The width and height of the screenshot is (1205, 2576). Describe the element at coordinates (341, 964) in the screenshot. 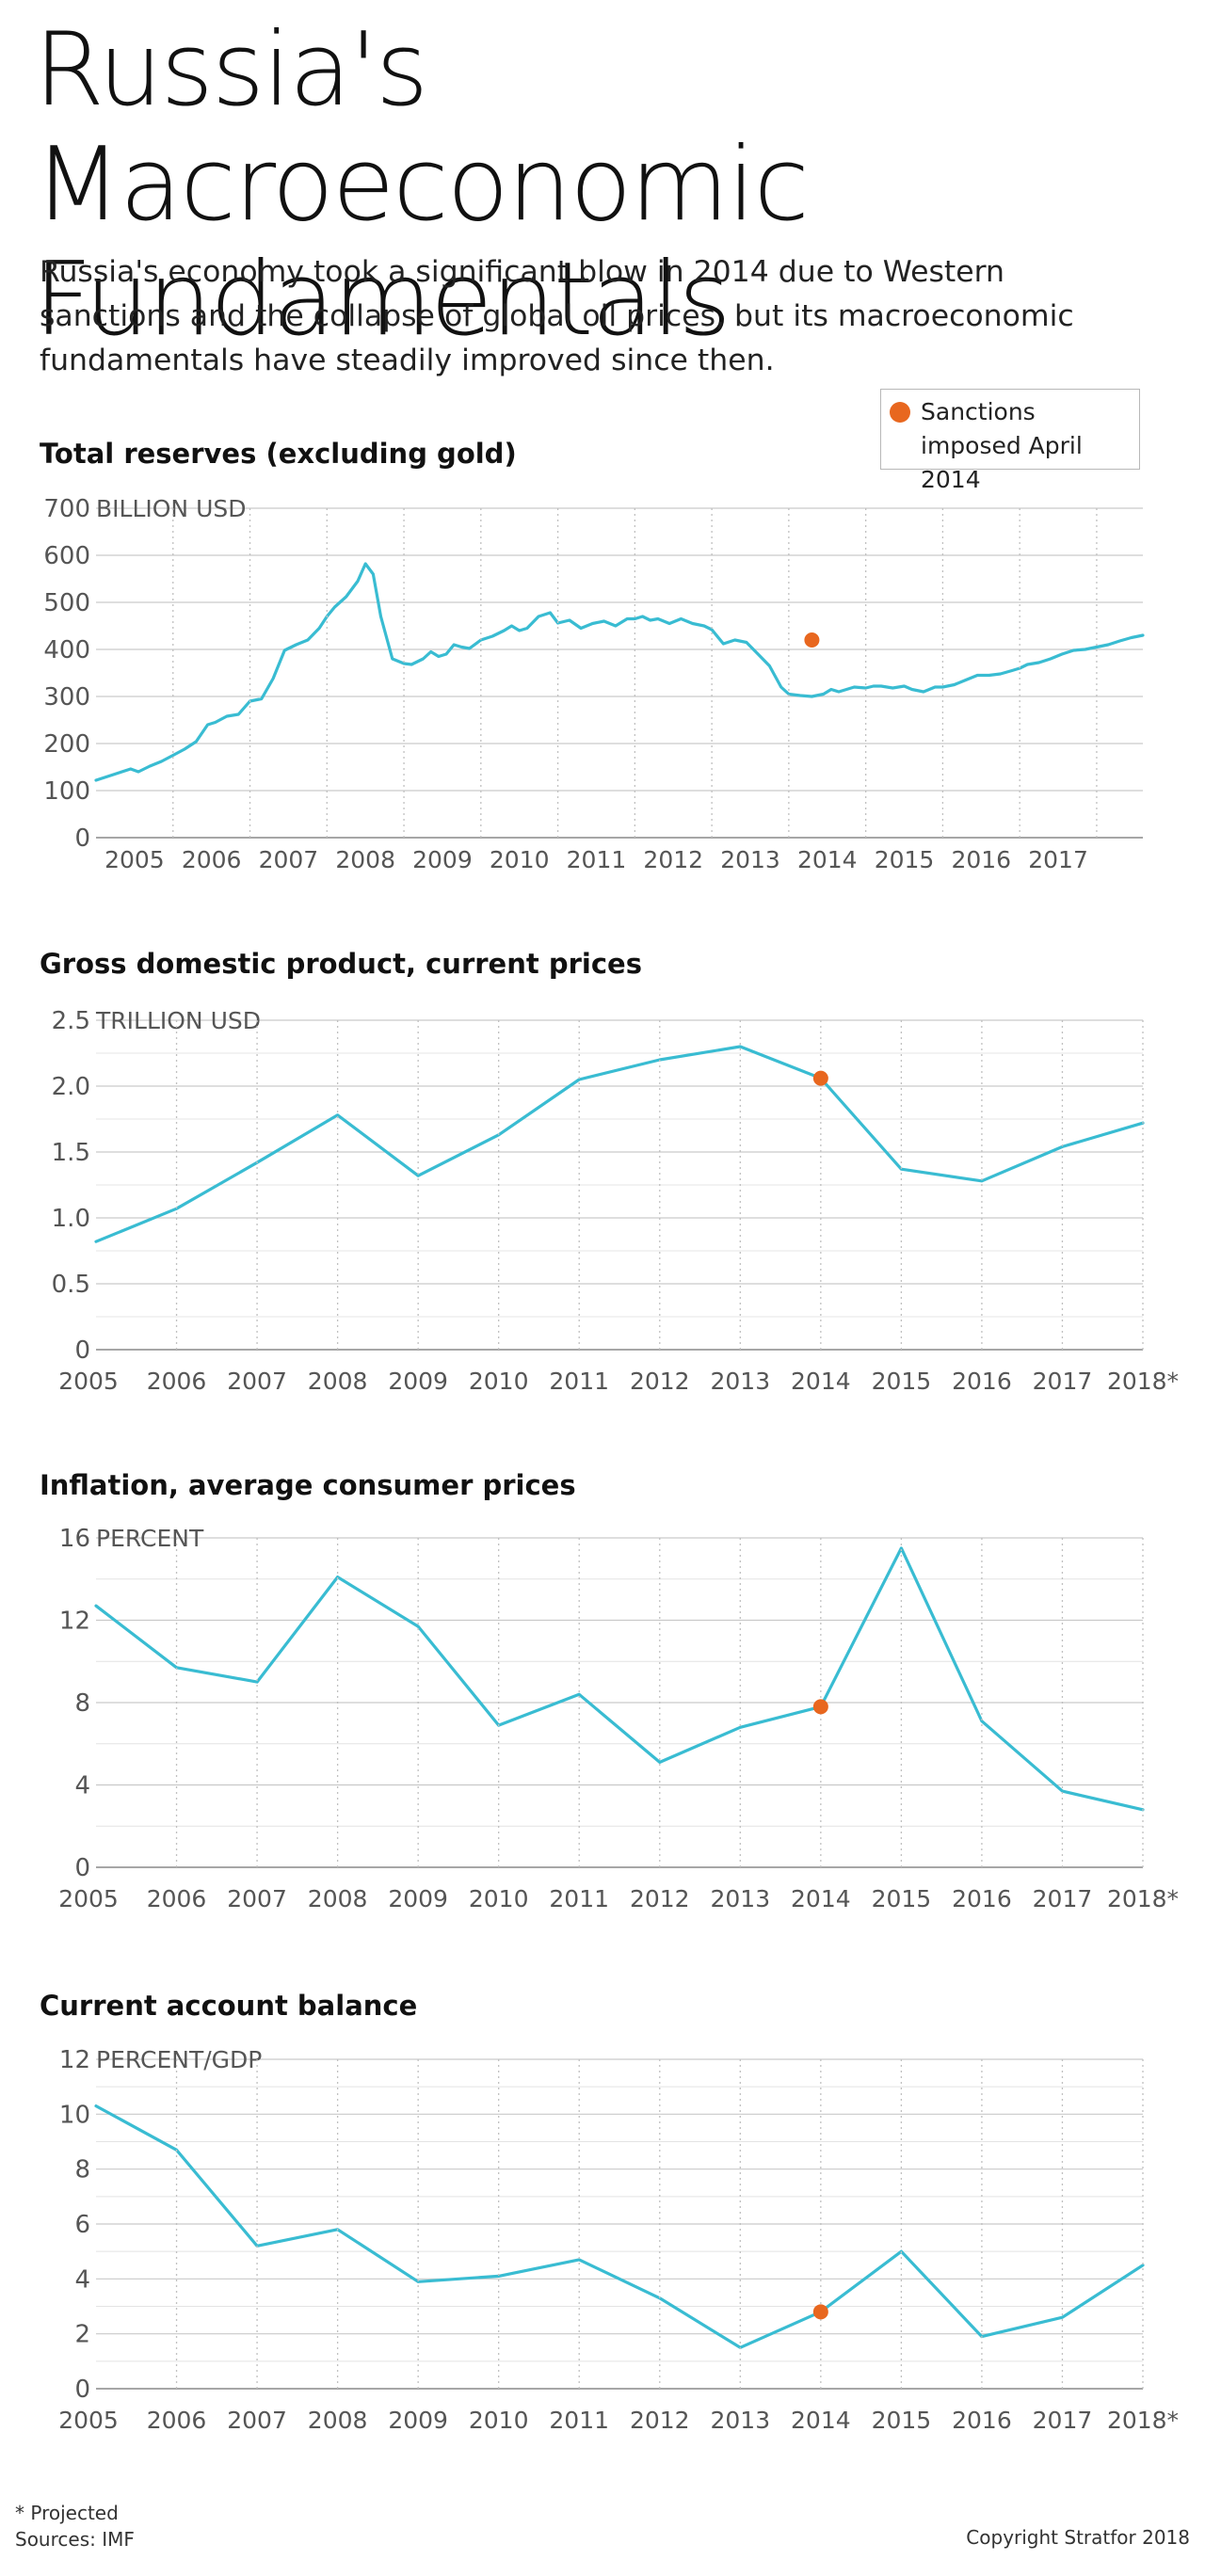

I see `chart-title-gdp: Gross domestic product, current prices` at that location.